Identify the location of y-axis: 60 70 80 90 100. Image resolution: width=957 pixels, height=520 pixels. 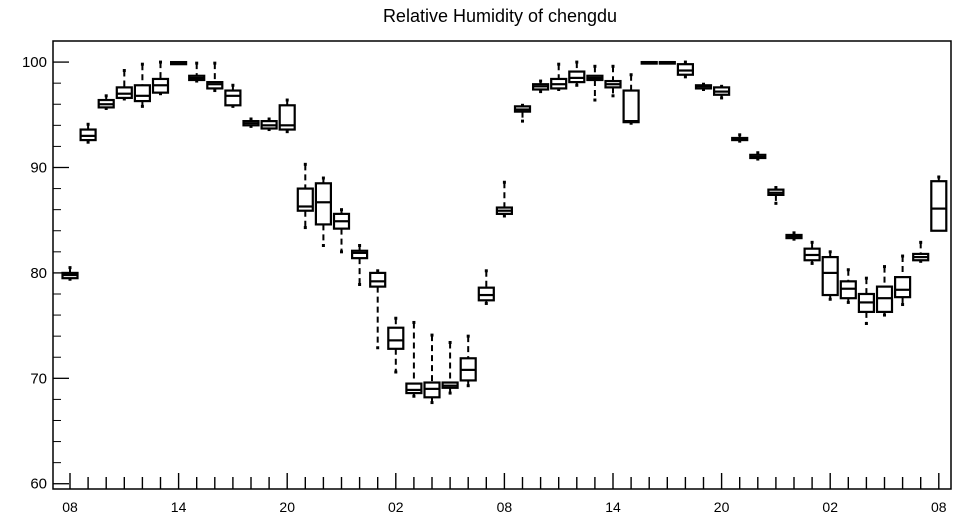
(45, 266).